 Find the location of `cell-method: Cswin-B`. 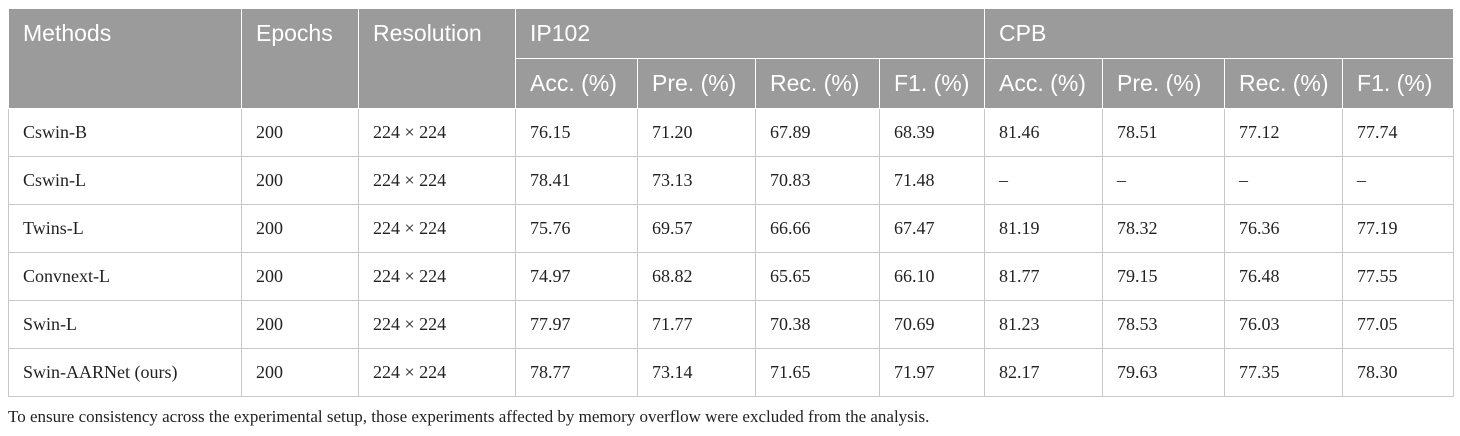

cell-method: Cswin-B is located at coordinates (125, 132).